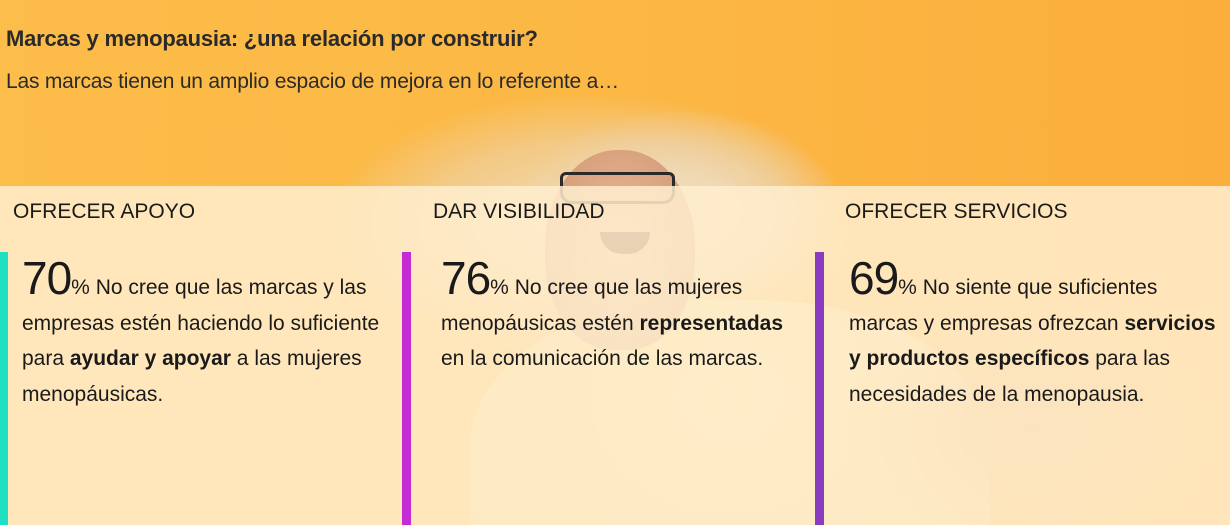 This screenshot has width=1230, height=525. What do you see at coordinates (466, 278) in the screenshot?
I see `stat-number: 76` at bounding box center [466, 278].